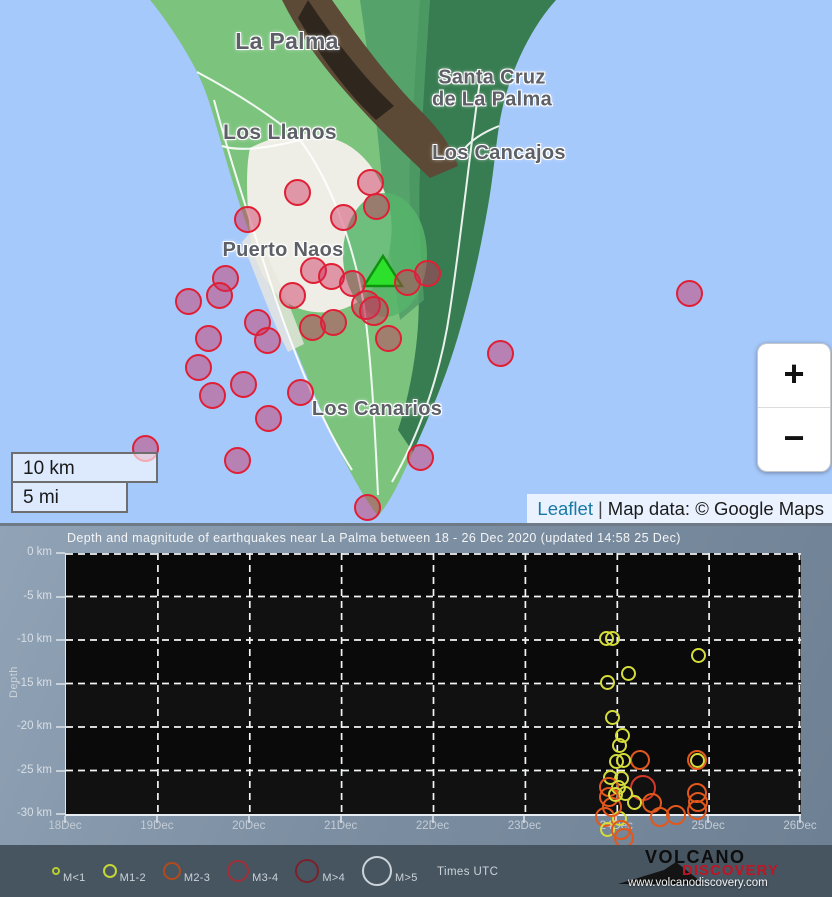 The width and height of the screenshot is (832, 897). Describe the element at coordinates (39, 552) in the screenshot. I see `y-tick-label: 0 km` at that location.